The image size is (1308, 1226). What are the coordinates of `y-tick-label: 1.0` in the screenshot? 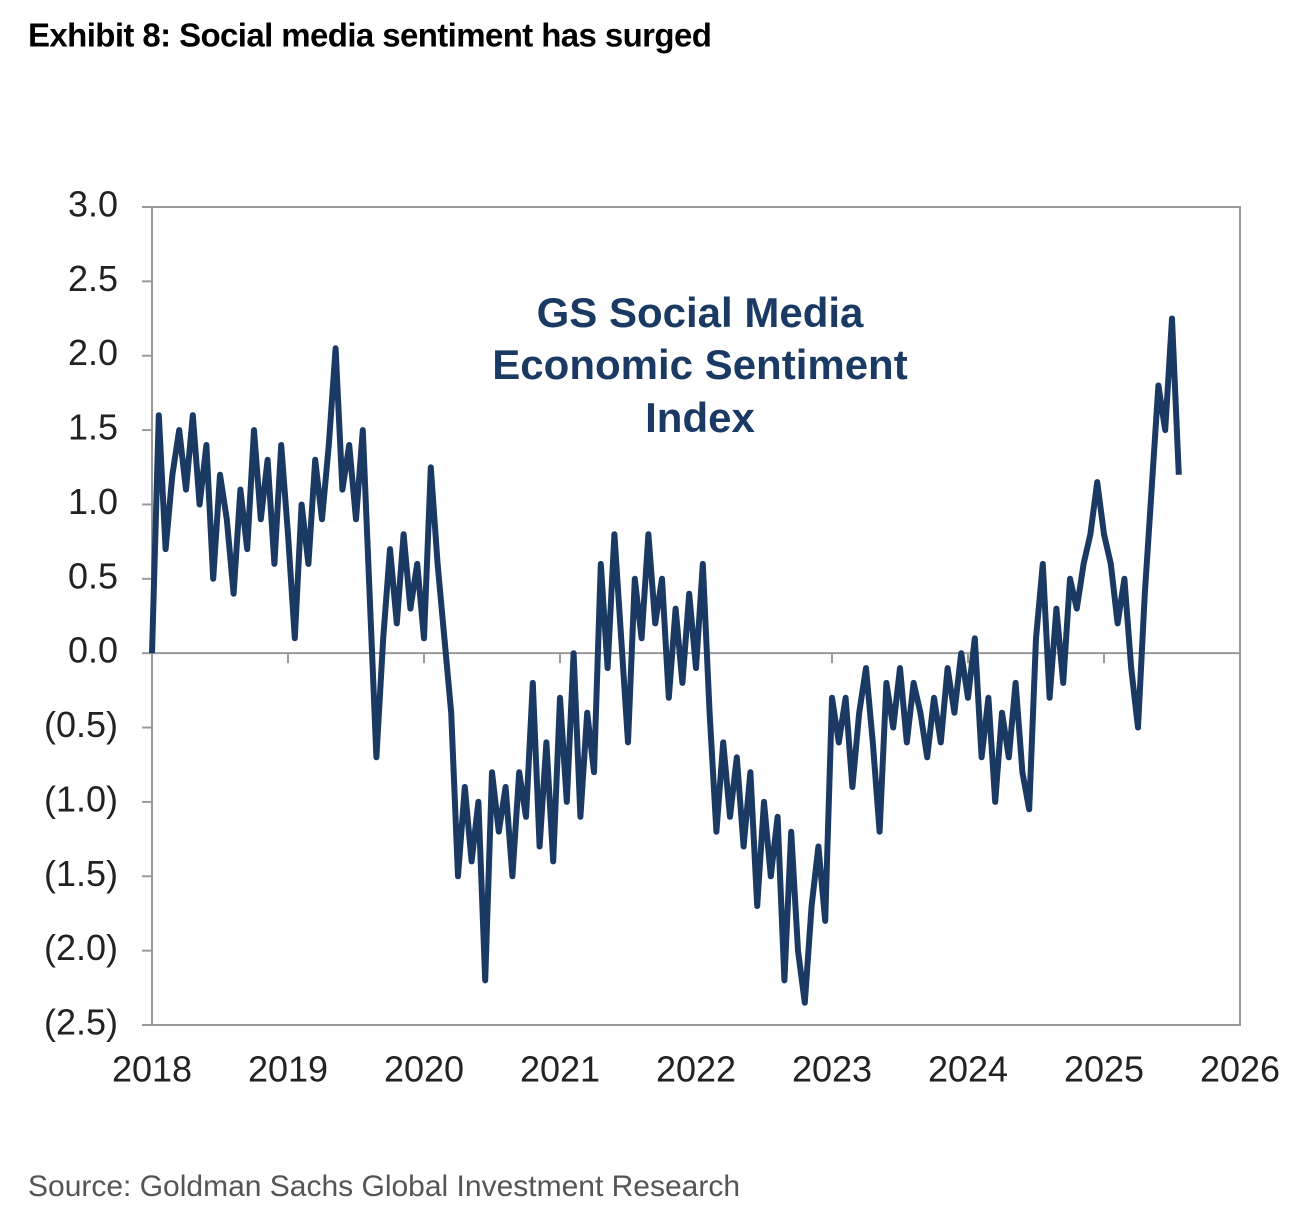 It's located at (93, 501).